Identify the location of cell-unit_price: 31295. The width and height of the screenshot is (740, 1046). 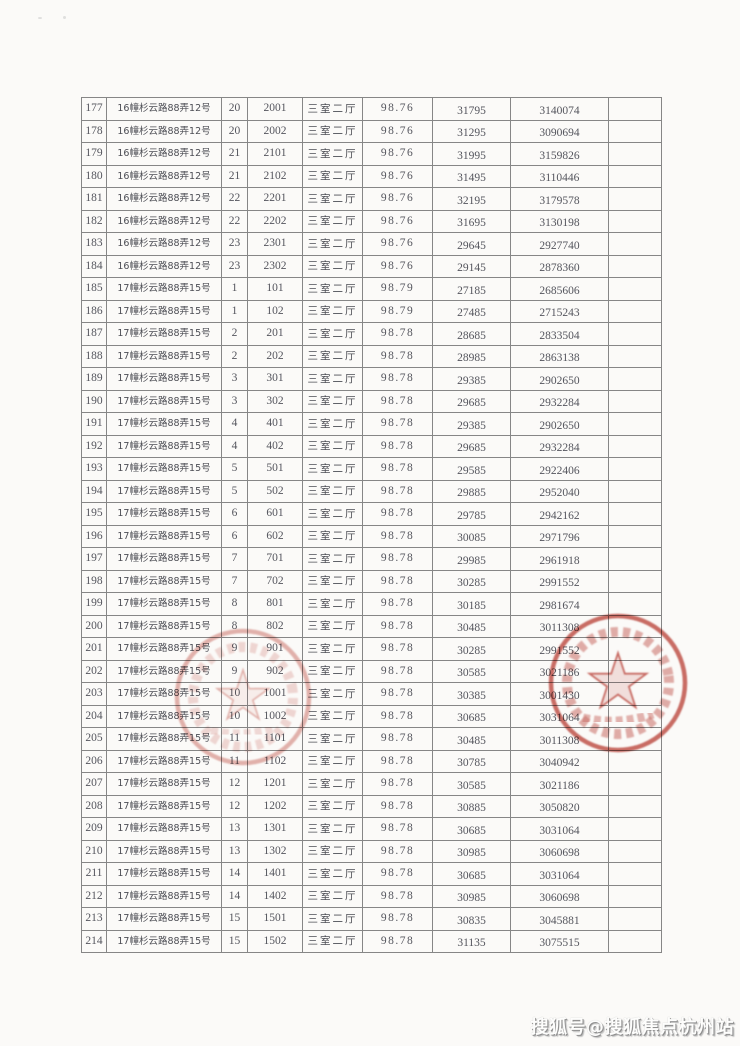
(471, 131).